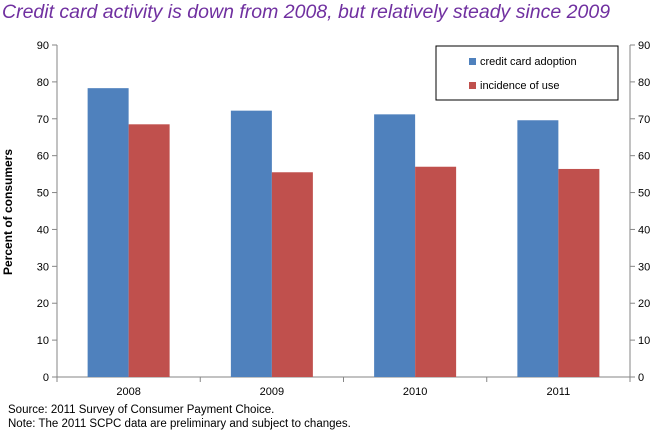  Describe the element at coordinates (43, 304) in the screenshot. I see `y-tick-label-left: 20` at that location.